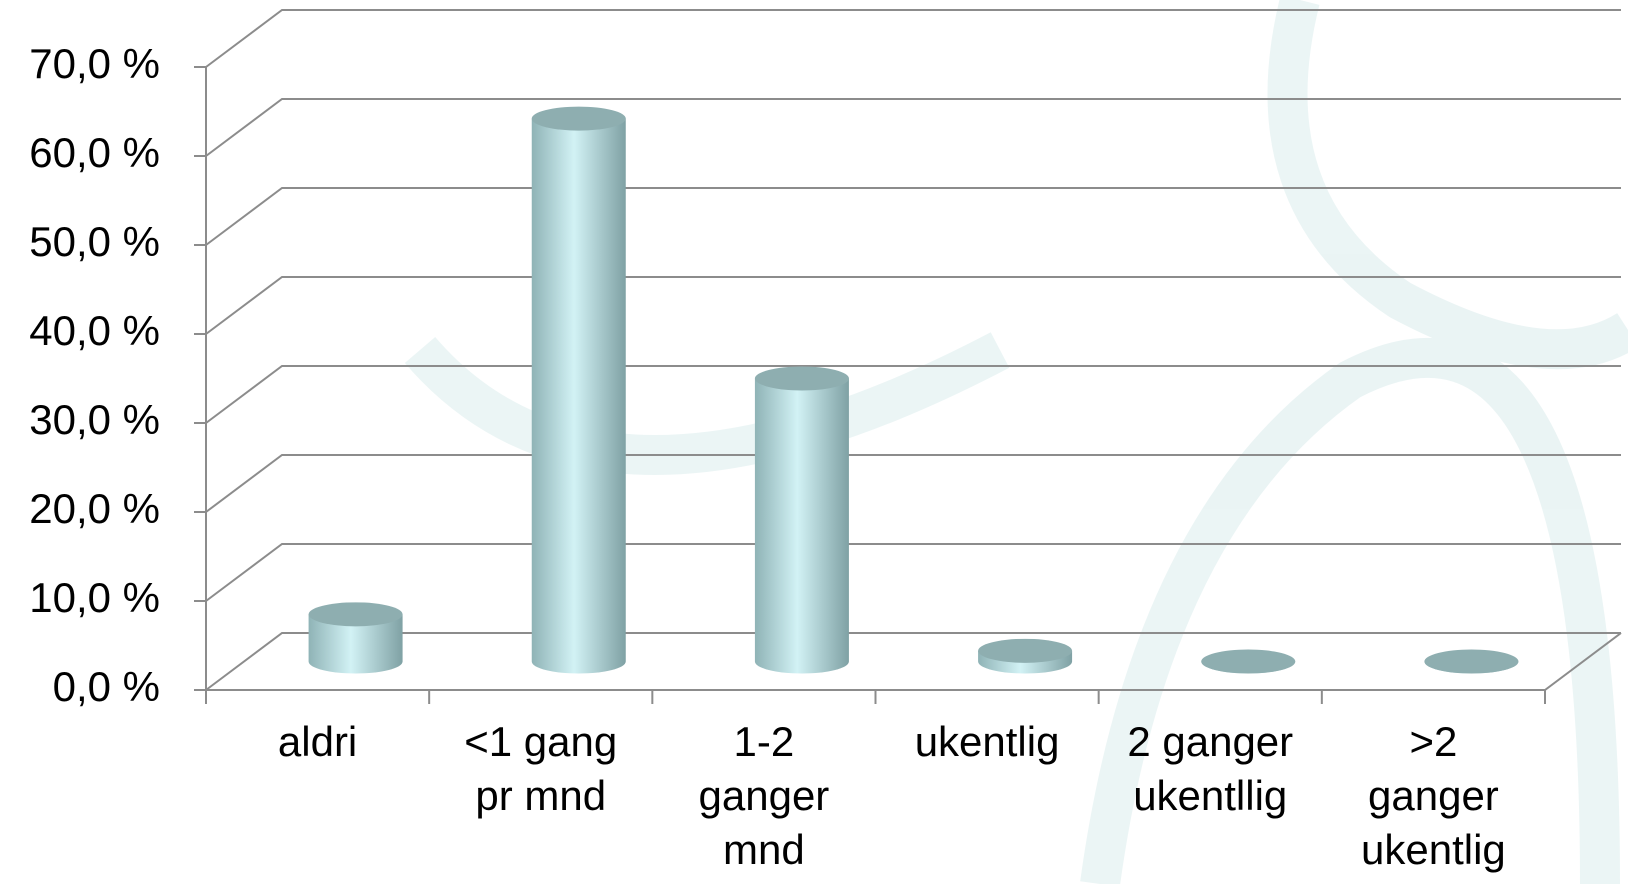 This screenshot has width=1628, height=884. What do you see at coordinates (94, 419) in the screenshot?
I see `y-tick-label: 30,0 %` at bounding box center [94, 419].